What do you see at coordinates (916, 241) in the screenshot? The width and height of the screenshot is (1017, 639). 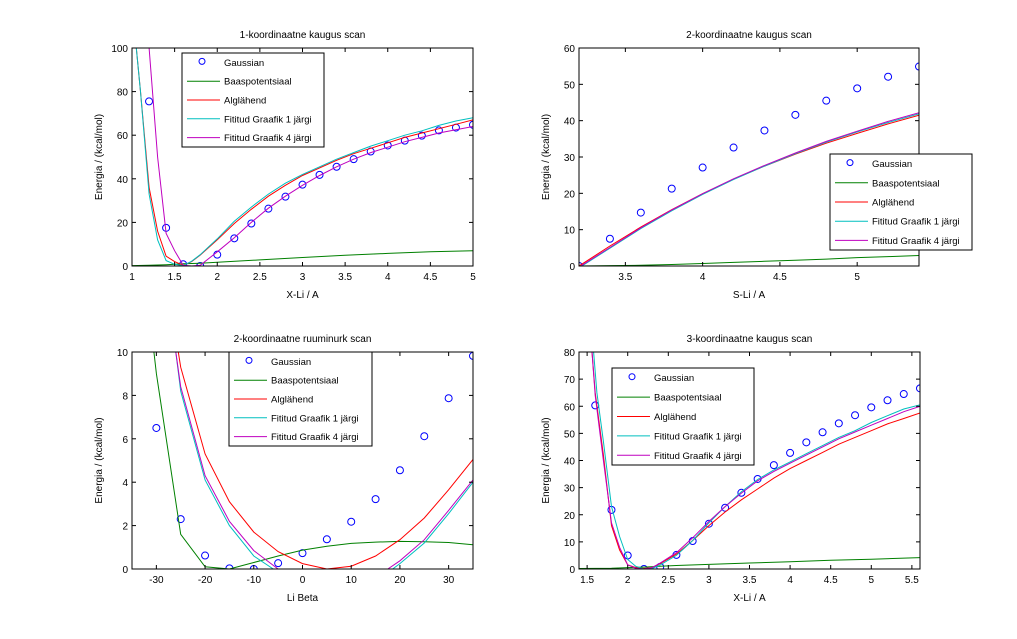 I see `legend-label: Fititud Graafik 4 järgi` at bounding box center [916, 241].